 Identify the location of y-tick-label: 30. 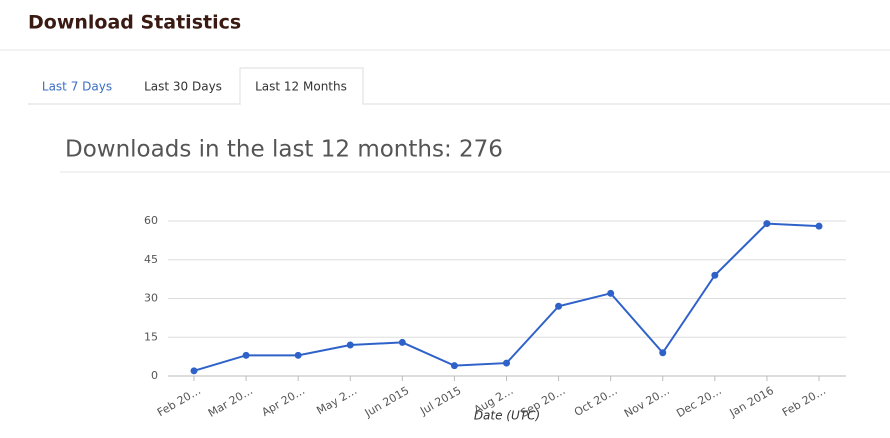
(151, 298).